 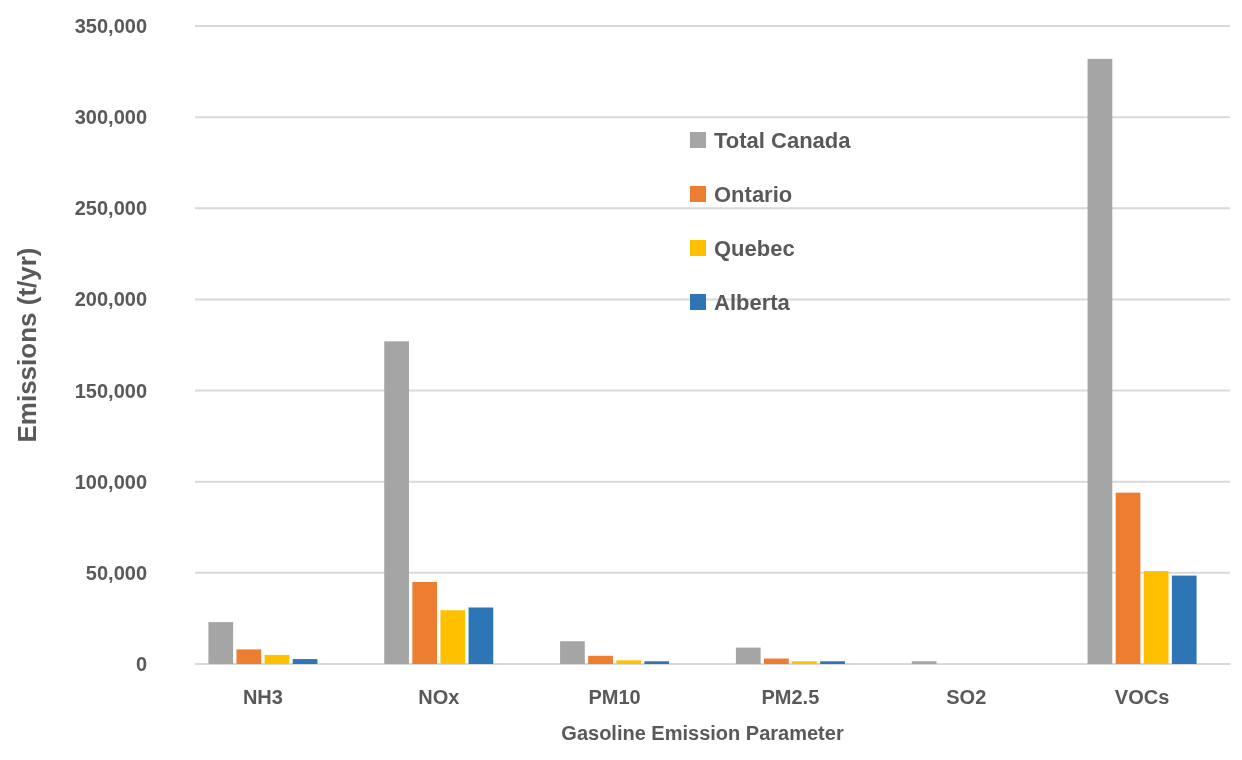 I want to click on x-tick-label: PM10, so click(x=614, y=697).